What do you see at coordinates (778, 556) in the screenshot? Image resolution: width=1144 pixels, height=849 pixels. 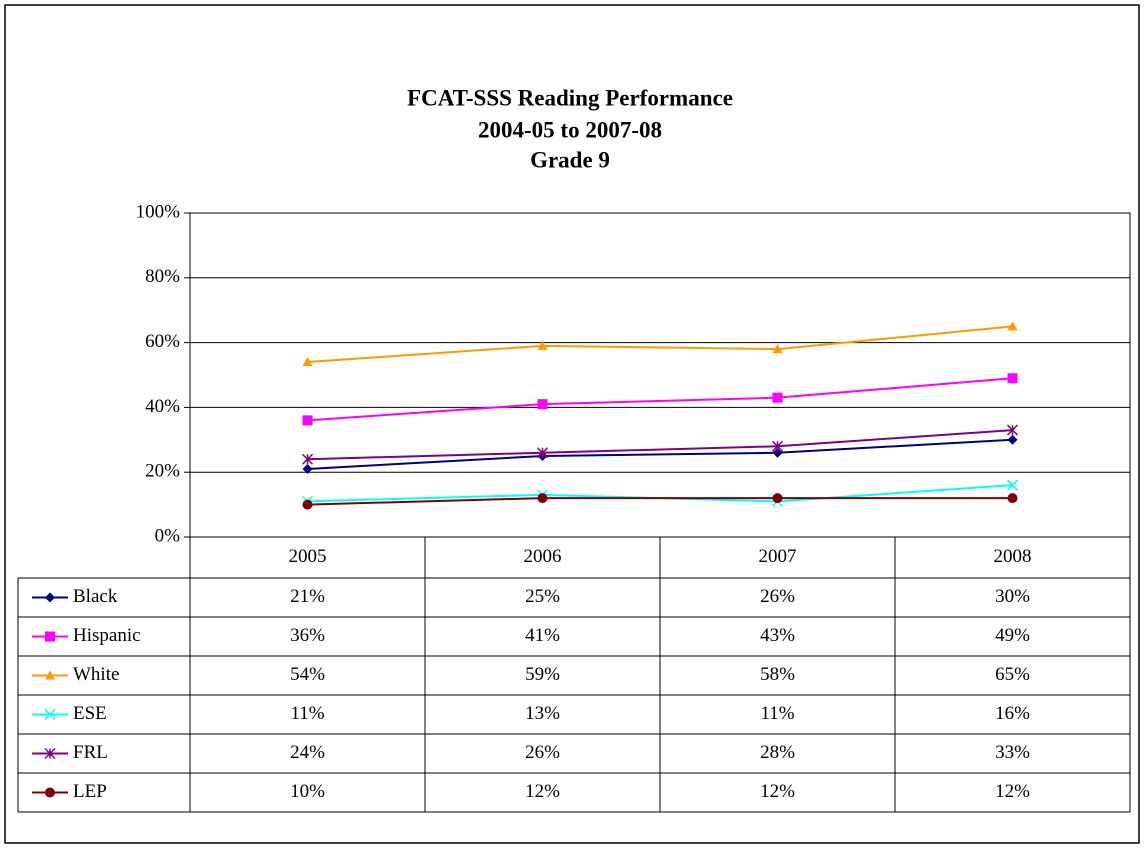 I see `x-tick-label: 2007` at bounding box center [778, 556].